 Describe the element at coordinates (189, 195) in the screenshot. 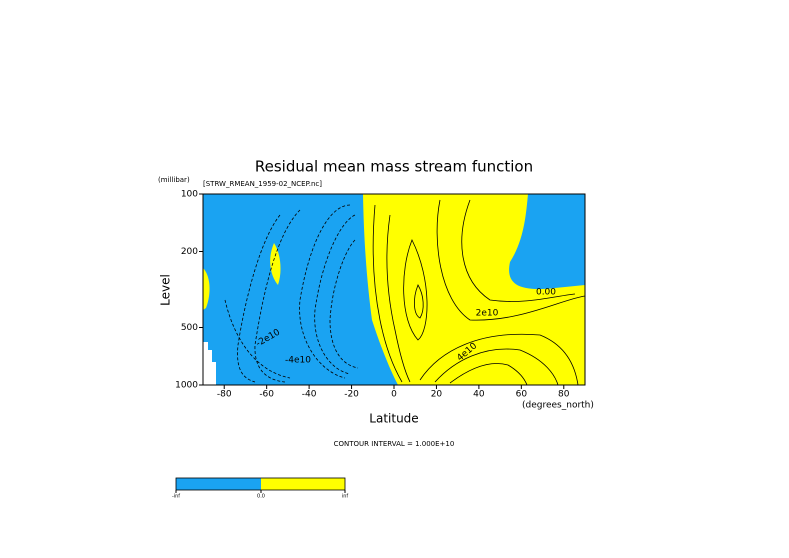

I see `y-tick-label: 100` at that location.